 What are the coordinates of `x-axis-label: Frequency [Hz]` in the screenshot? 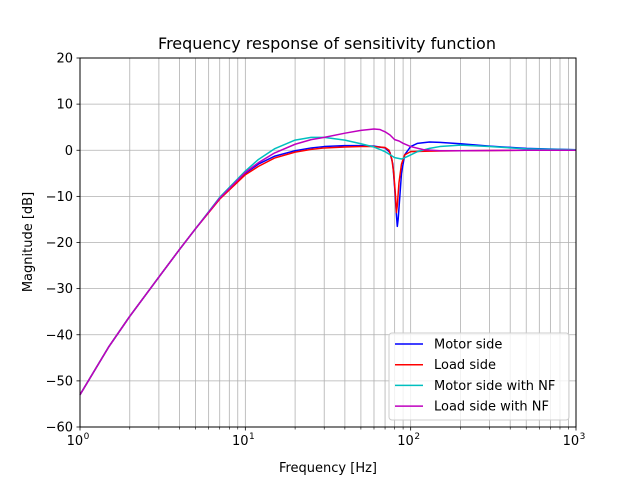 It's located at (328, 468).